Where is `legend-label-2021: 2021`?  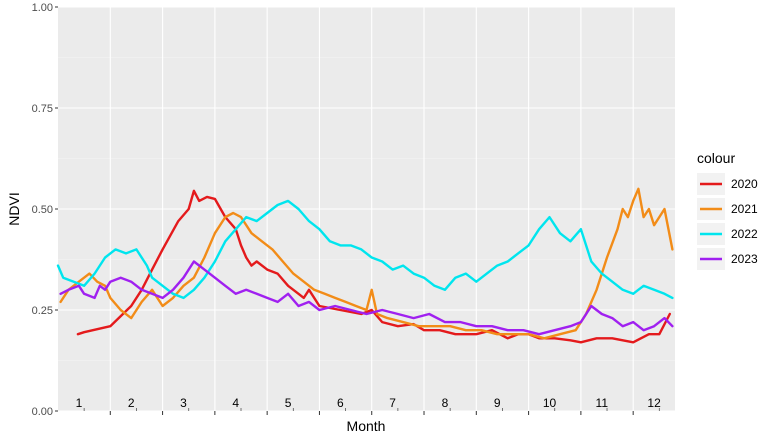 legend-label-2021: 2021 is located at coordinates (744, 209).